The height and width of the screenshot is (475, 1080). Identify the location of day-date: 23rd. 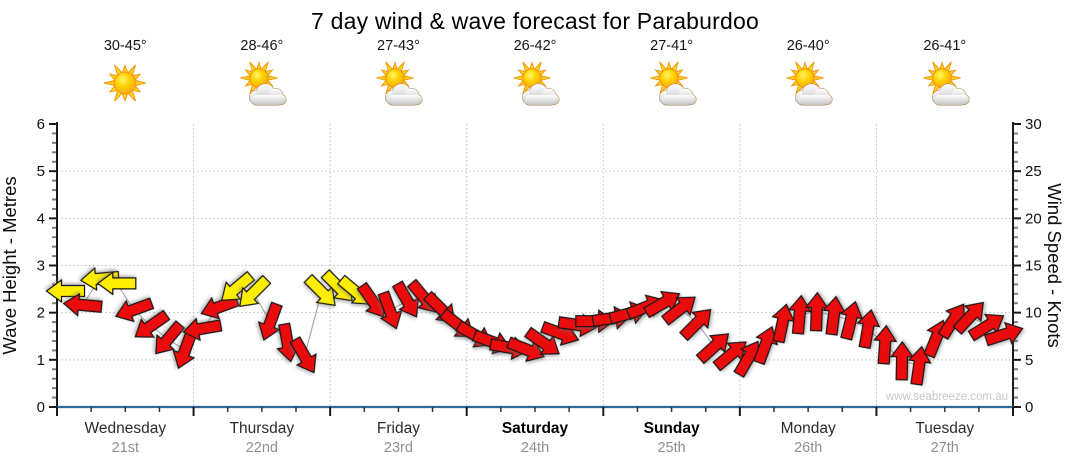
(398, 448).